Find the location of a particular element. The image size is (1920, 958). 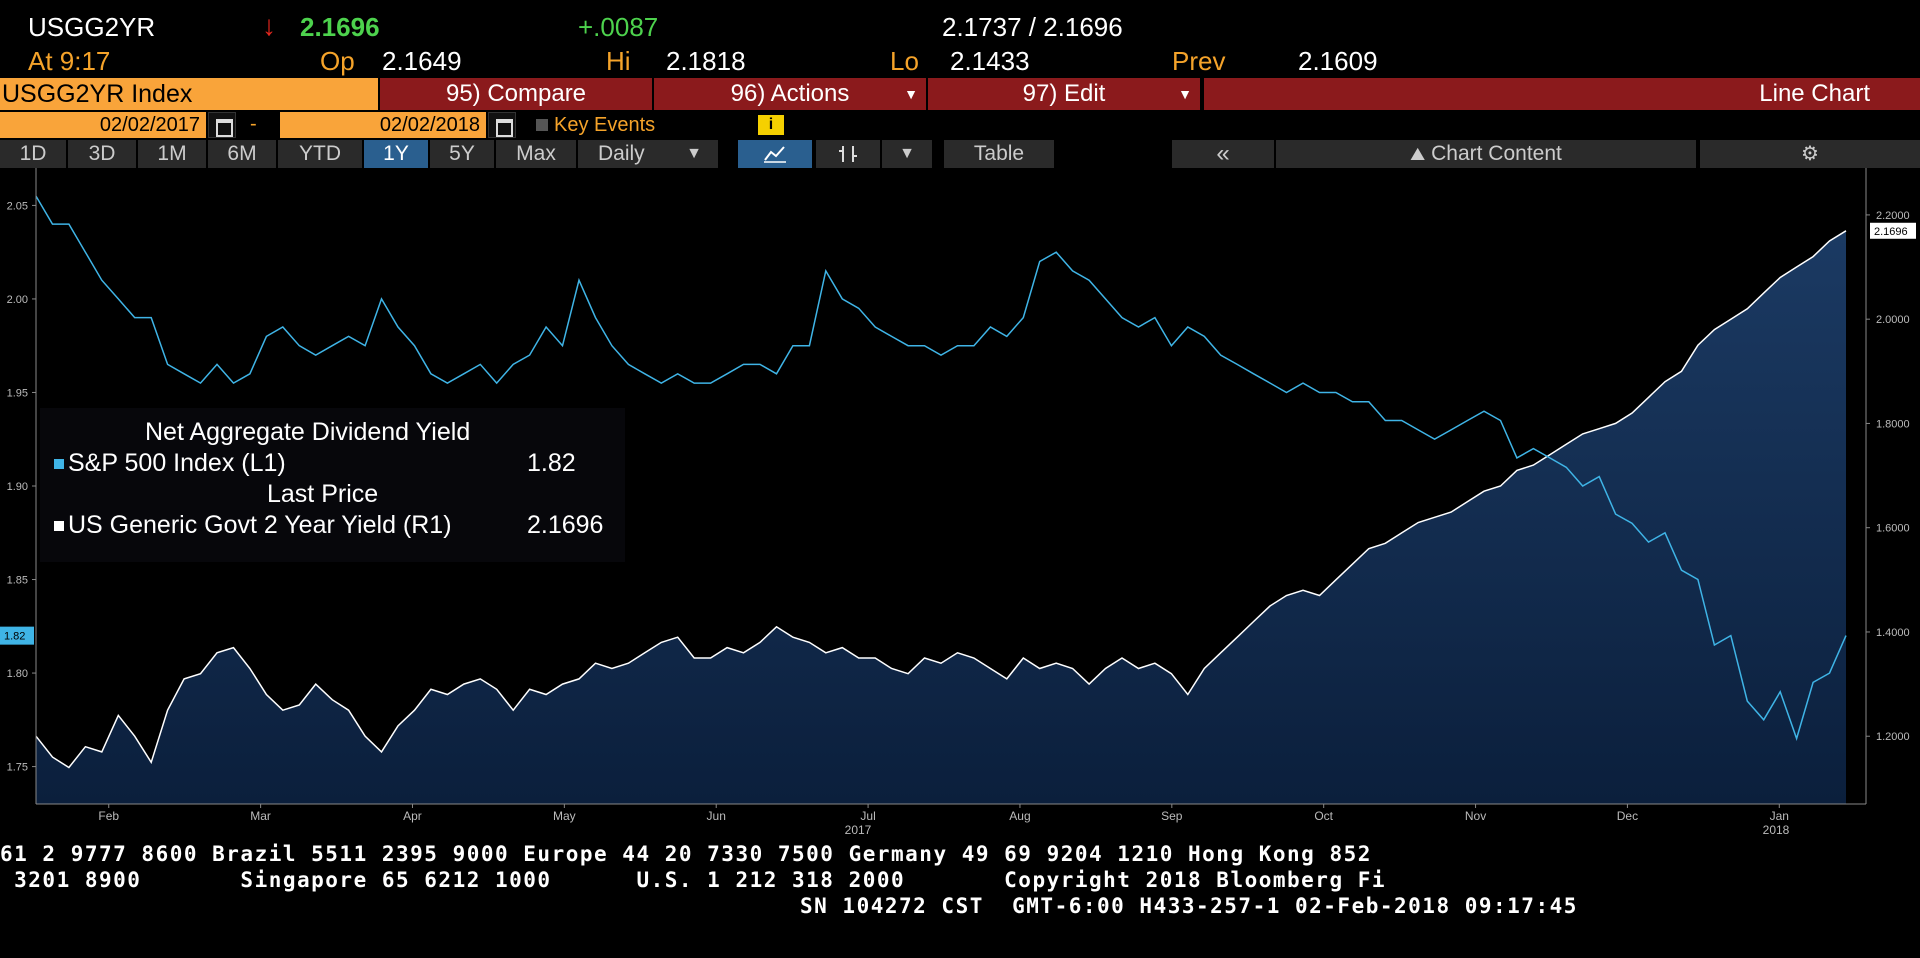

high-value: 2.1818 is located at coordinates (706, 61).